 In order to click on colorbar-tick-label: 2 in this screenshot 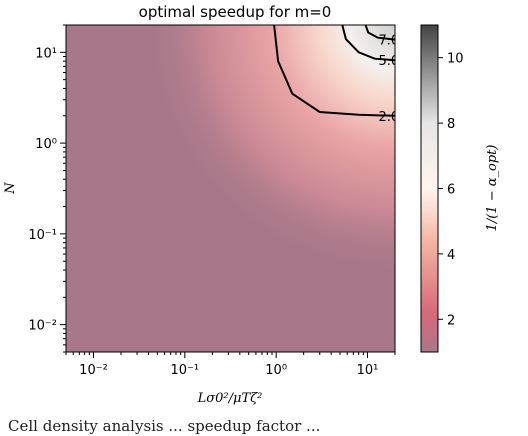, I will do `click(451, 320)`.